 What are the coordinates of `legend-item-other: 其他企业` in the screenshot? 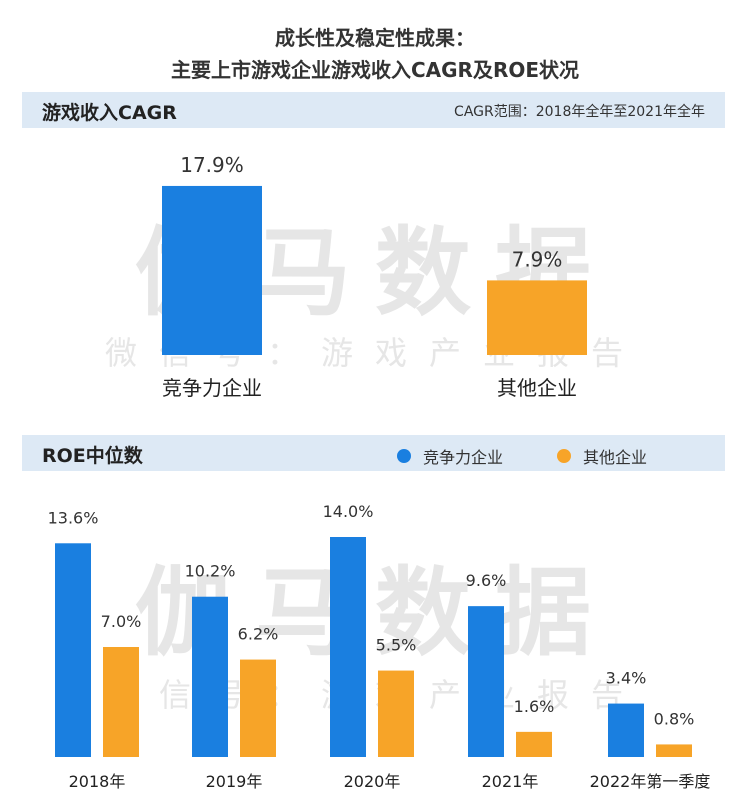 It's located at (602, 456).